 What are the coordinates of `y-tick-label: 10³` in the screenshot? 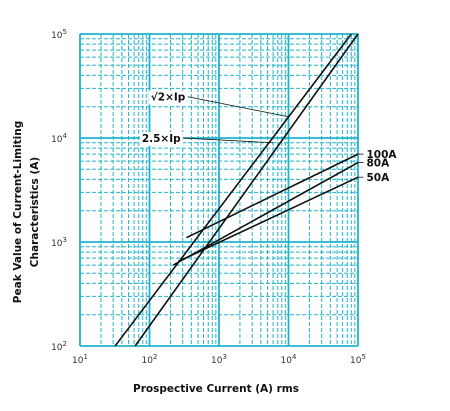 It's located at (59, 242).